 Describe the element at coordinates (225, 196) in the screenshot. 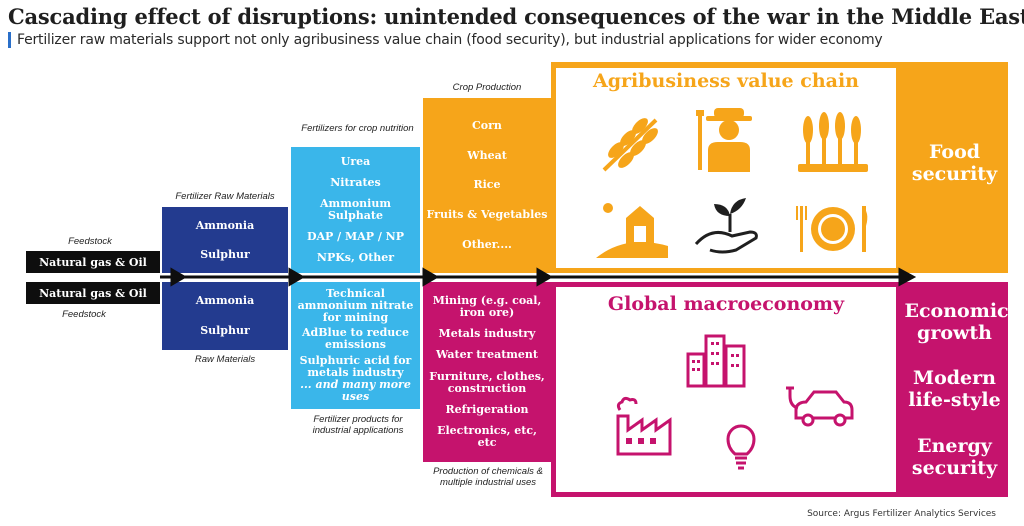

I see `raw-materials-top-caption: Fertilizer Raw Materials` at that location.